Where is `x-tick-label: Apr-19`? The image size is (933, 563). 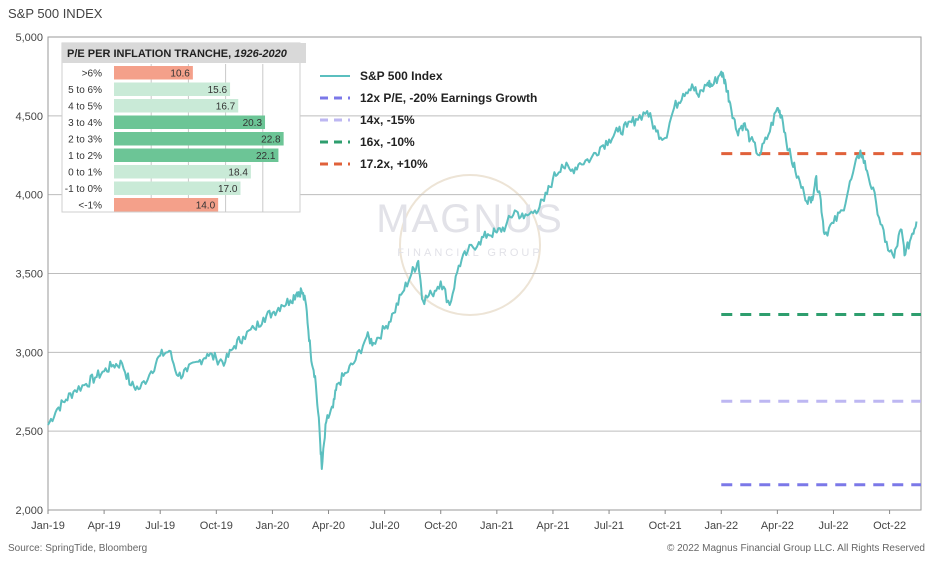 x-tick-label: Apr-19 is located at coordinates (104, 526).